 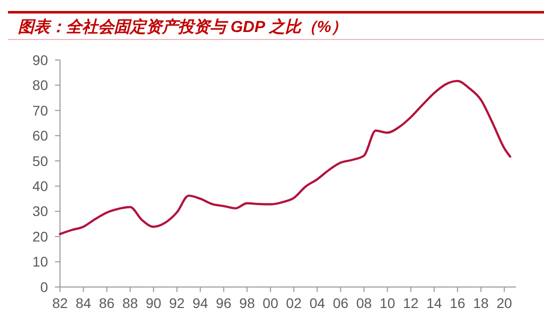 I want to click on x-tick-label: 08, so click(x=364, y=303).